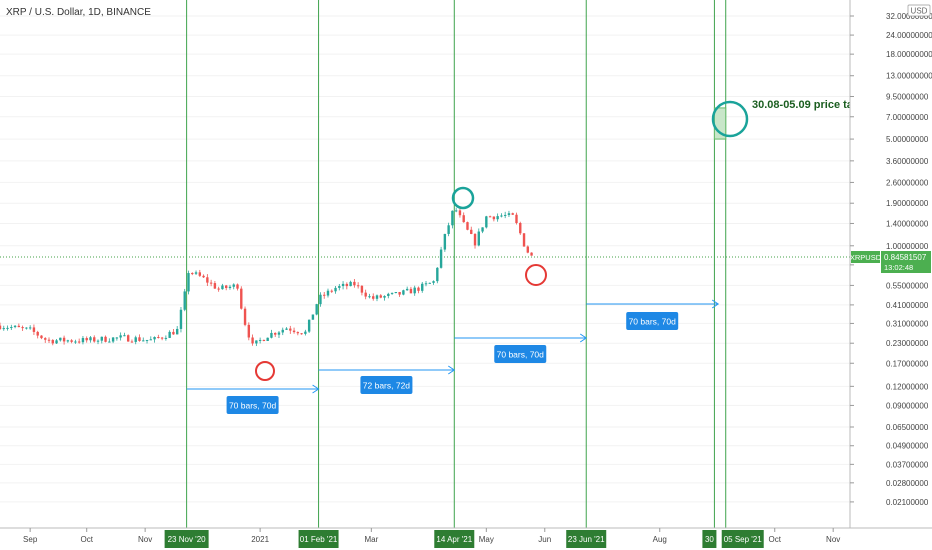 Image resolution: width=932 pixels, height=550 pixels. Describe the element at coordinates (730, 119) in the screenshot. I see `target-circle` at that location.